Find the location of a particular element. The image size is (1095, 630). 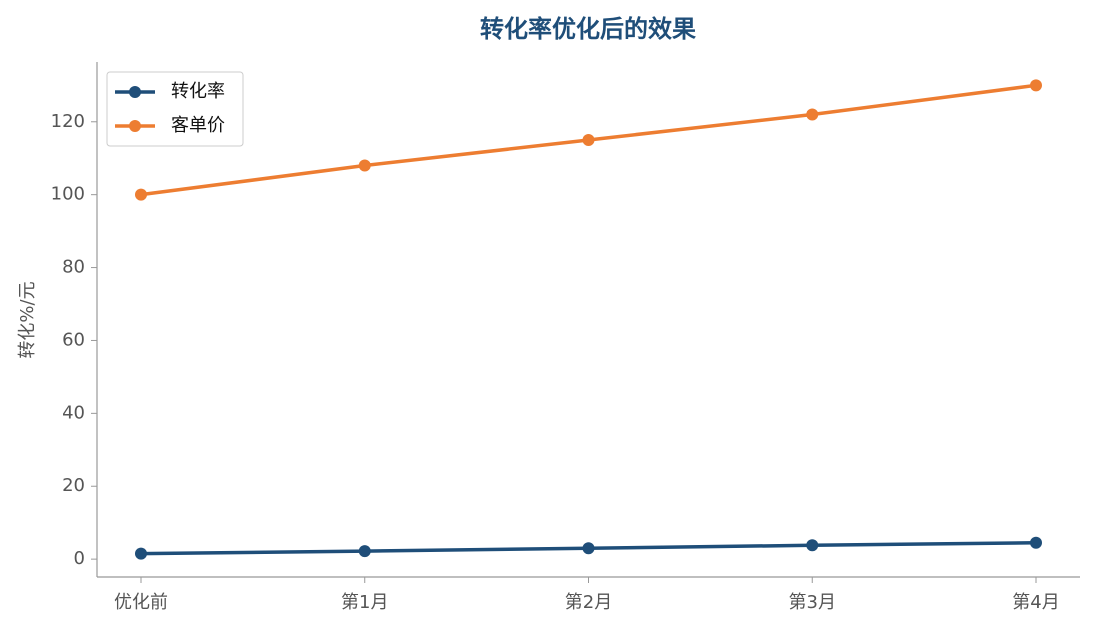

x-tick-label: 第2月 is located at coordinates (588, 602).